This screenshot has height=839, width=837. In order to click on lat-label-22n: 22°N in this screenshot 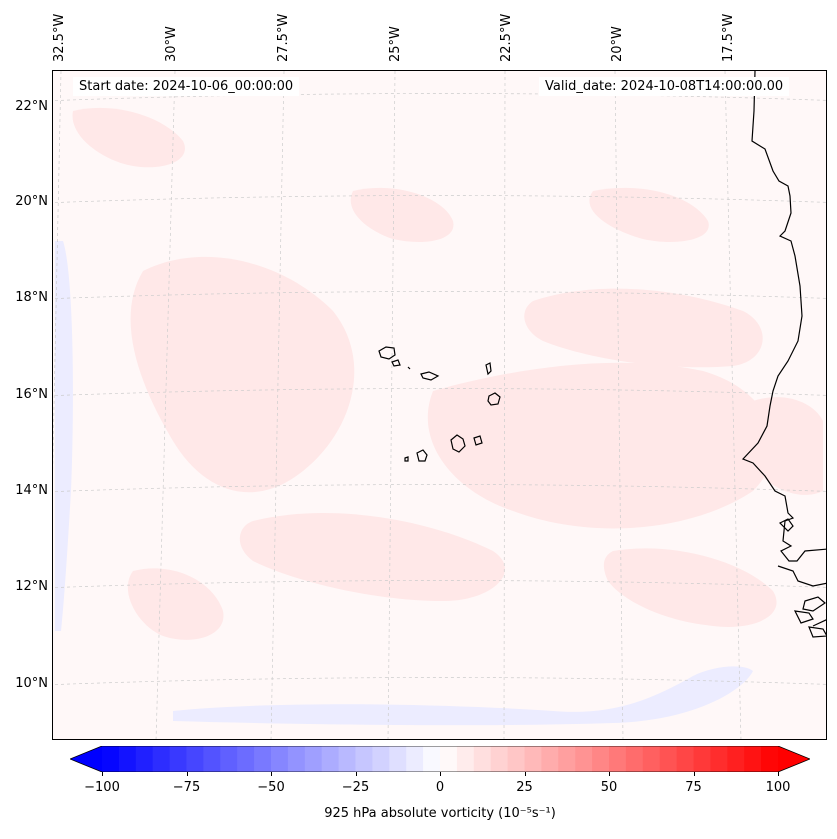, I will do `click(31, 106)`.